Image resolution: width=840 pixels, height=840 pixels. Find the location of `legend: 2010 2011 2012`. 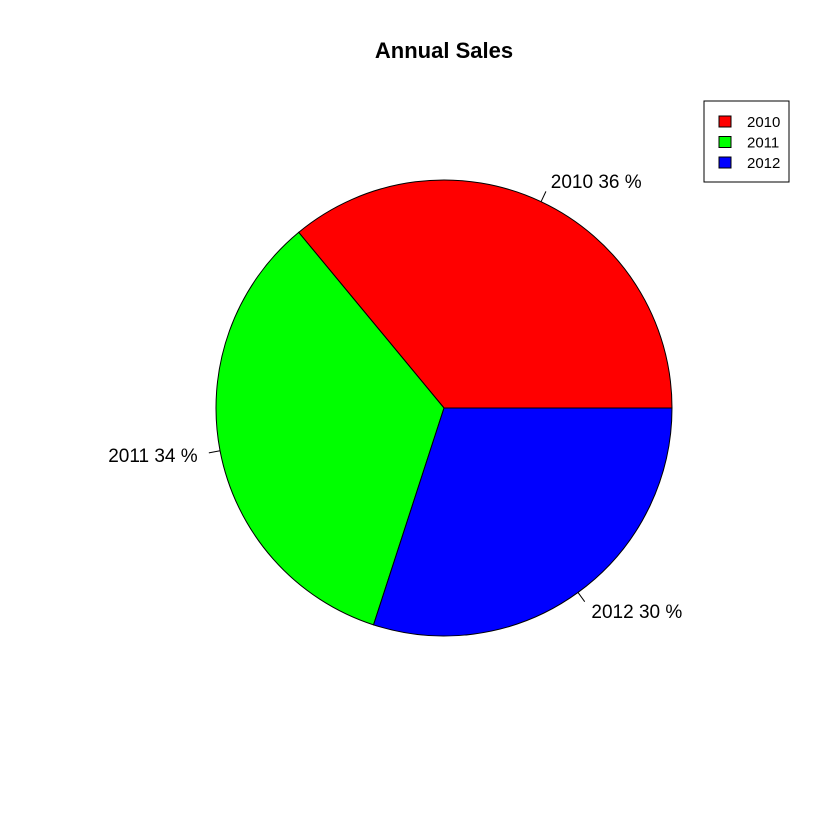

legend: 2010 2011 2012 is located at coordinates (746, 141).